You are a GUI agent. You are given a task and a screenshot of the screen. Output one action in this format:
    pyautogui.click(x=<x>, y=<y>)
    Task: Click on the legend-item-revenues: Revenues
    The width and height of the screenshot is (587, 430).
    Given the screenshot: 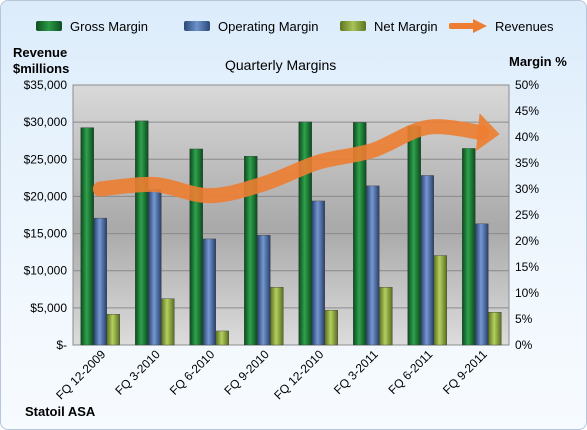 What is the action you would take?
    pyautogui.click(x=501, y=26)
    